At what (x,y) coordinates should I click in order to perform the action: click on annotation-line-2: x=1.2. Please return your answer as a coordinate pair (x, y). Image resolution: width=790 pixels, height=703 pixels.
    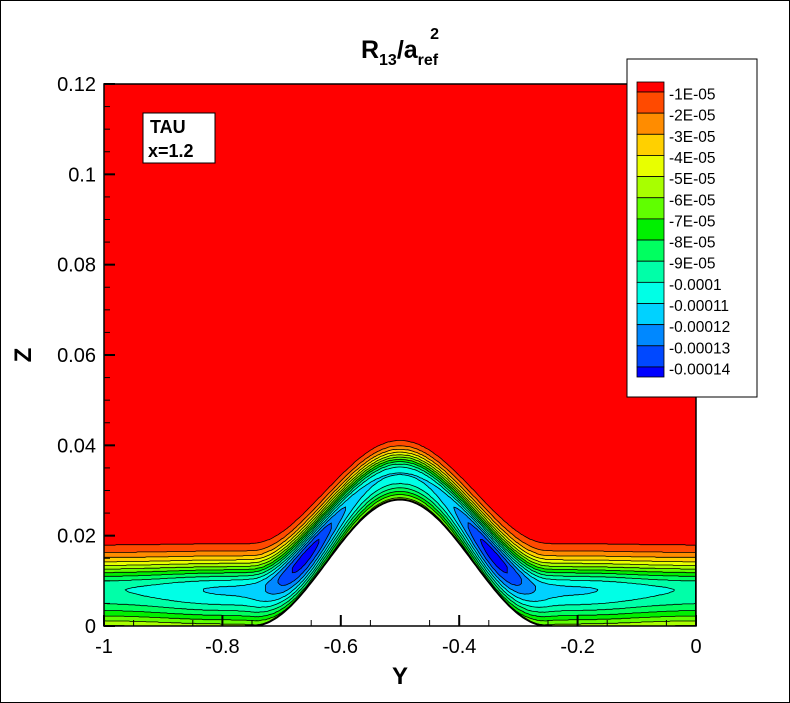
    Looking at the image, I should click on (171, 151).